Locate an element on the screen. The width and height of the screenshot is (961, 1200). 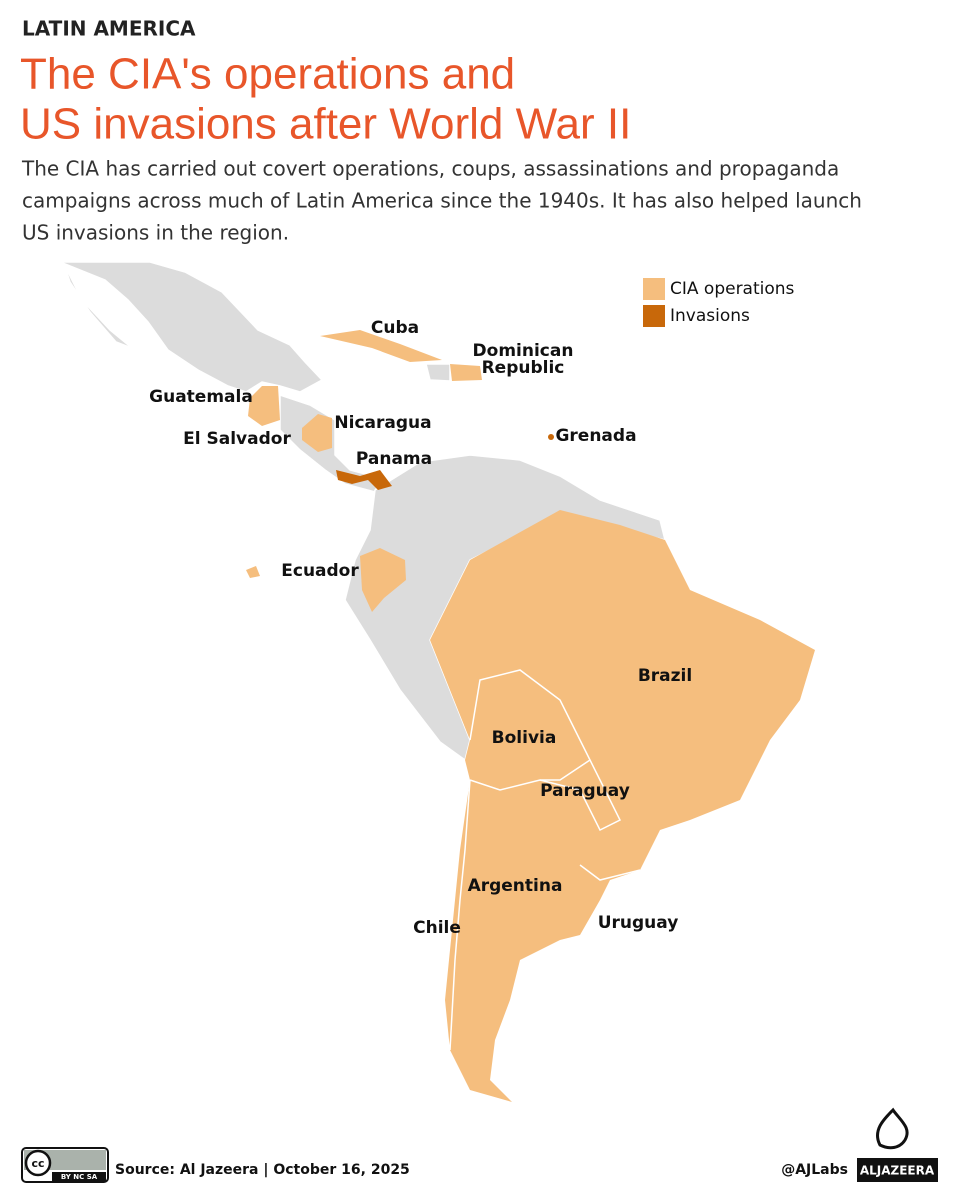
country-label: Brazil is located at coordinates (665, 676).